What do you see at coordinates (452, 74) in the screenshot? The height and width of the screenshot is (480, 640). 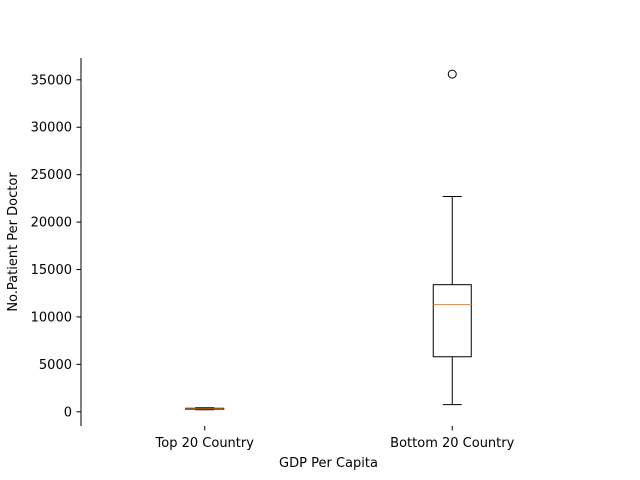 I see `outlier-point` at bounding box center [452, 74].